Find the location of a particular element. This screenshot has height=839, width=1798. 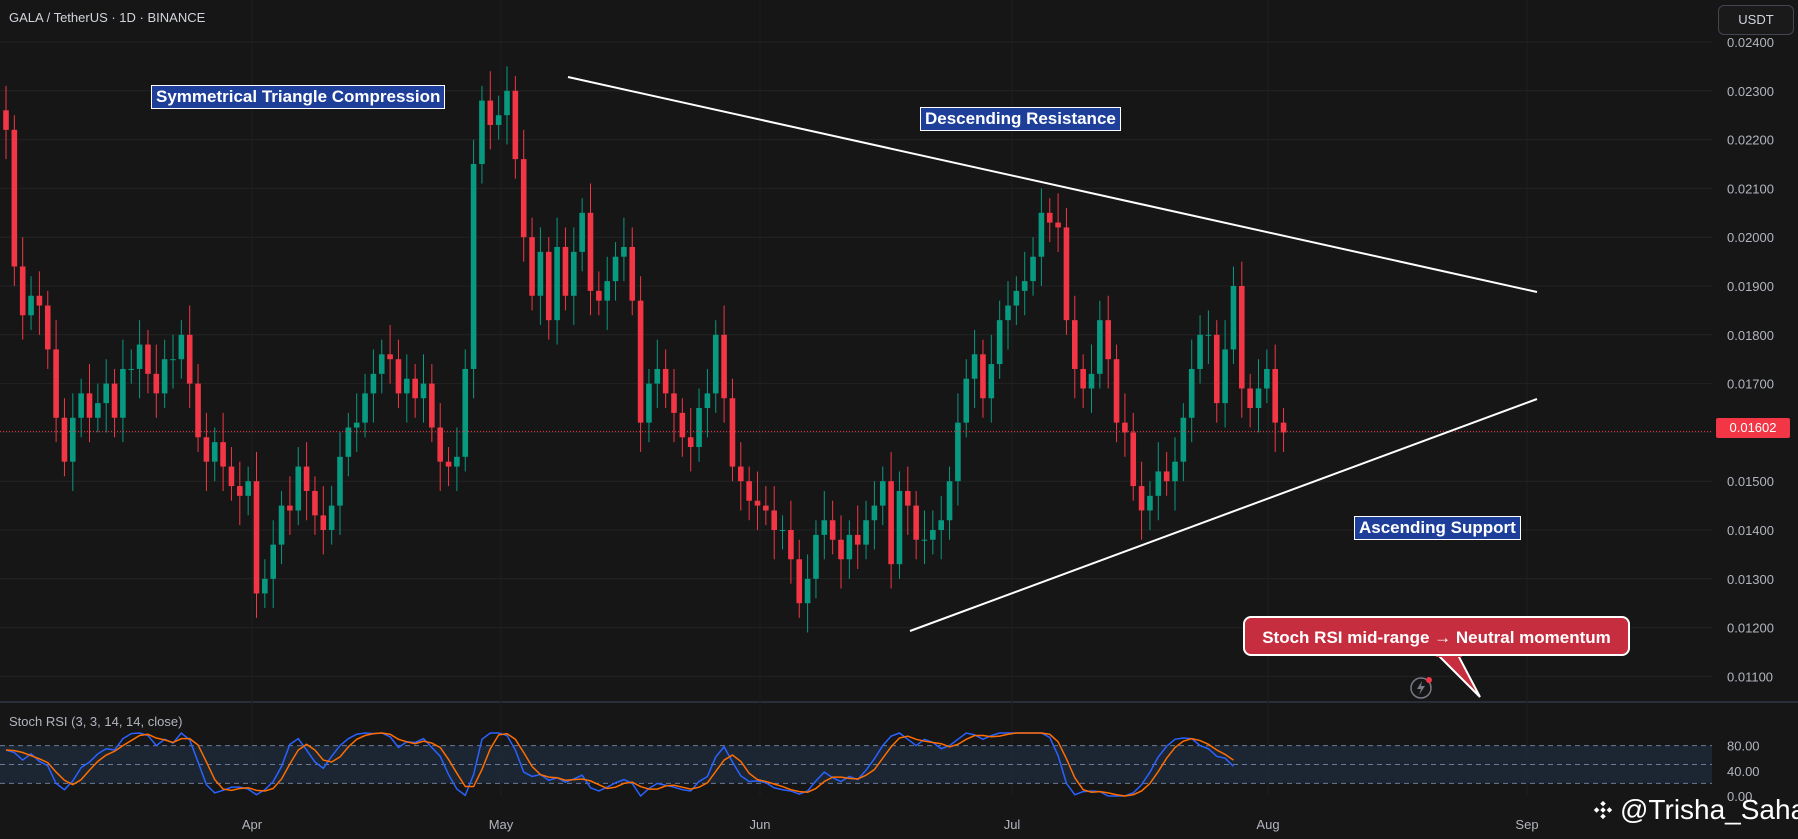

current-price-tag: 0.01602 is located at coordinates (1753, 428).